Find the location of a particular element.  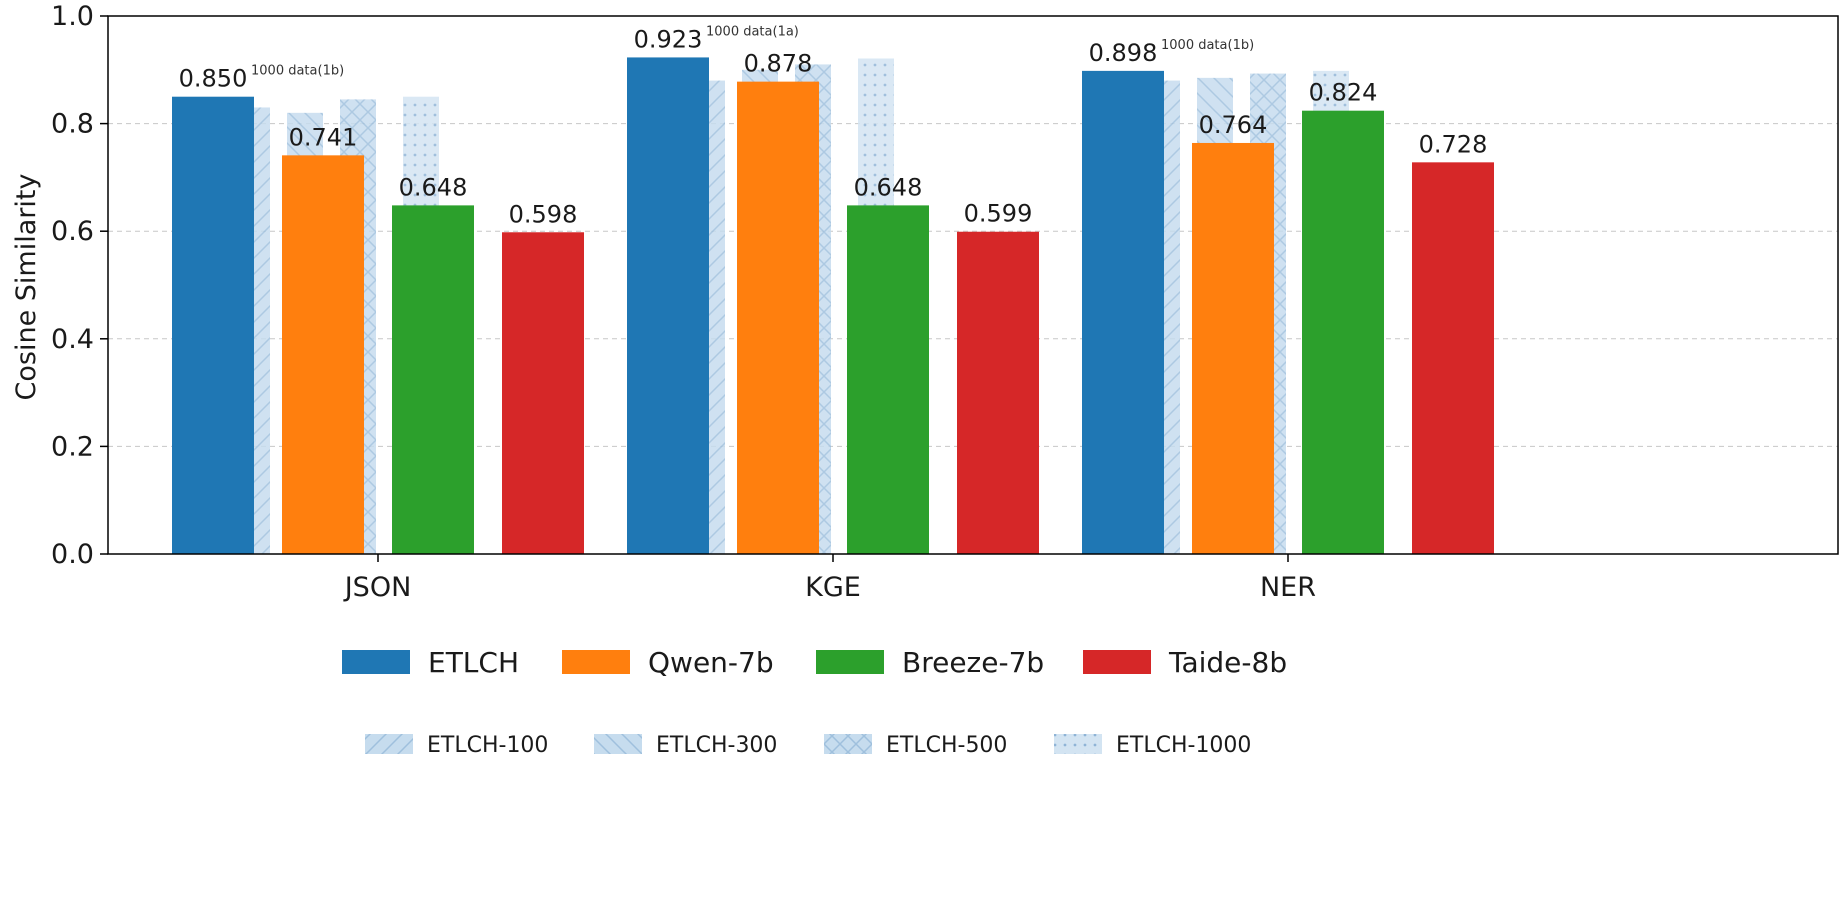

legend-label: Qwen-7b is located at coordinates (711, 662).